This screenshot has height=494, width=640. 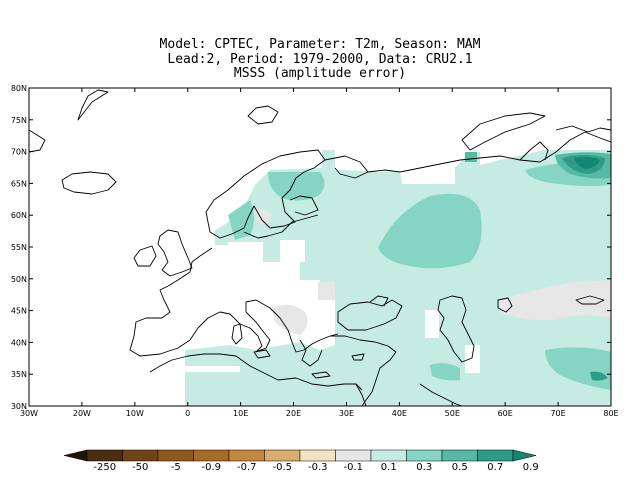 I want to click on coast-sicily, so click(x=262, y=354).